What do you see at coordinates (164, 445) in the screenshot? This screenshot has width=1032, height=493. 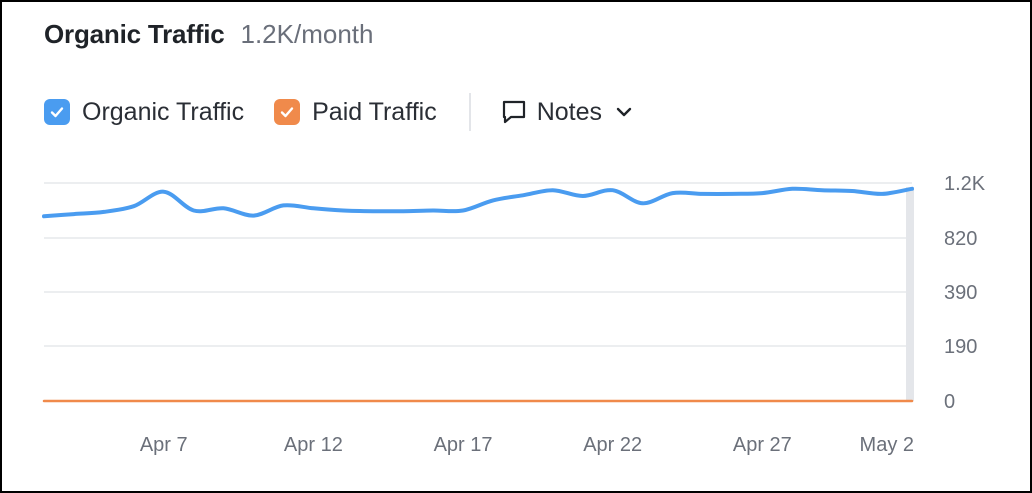 I see `x-tick-label: Apr 7` at bounding box center [164, 445].